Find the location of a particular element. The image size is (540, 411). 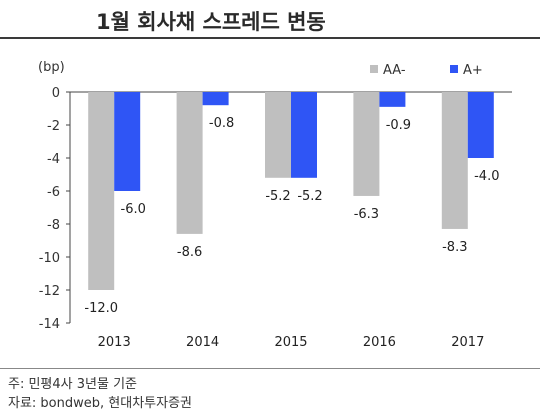

bar-A-2015 is located at coordinates (304, 135).